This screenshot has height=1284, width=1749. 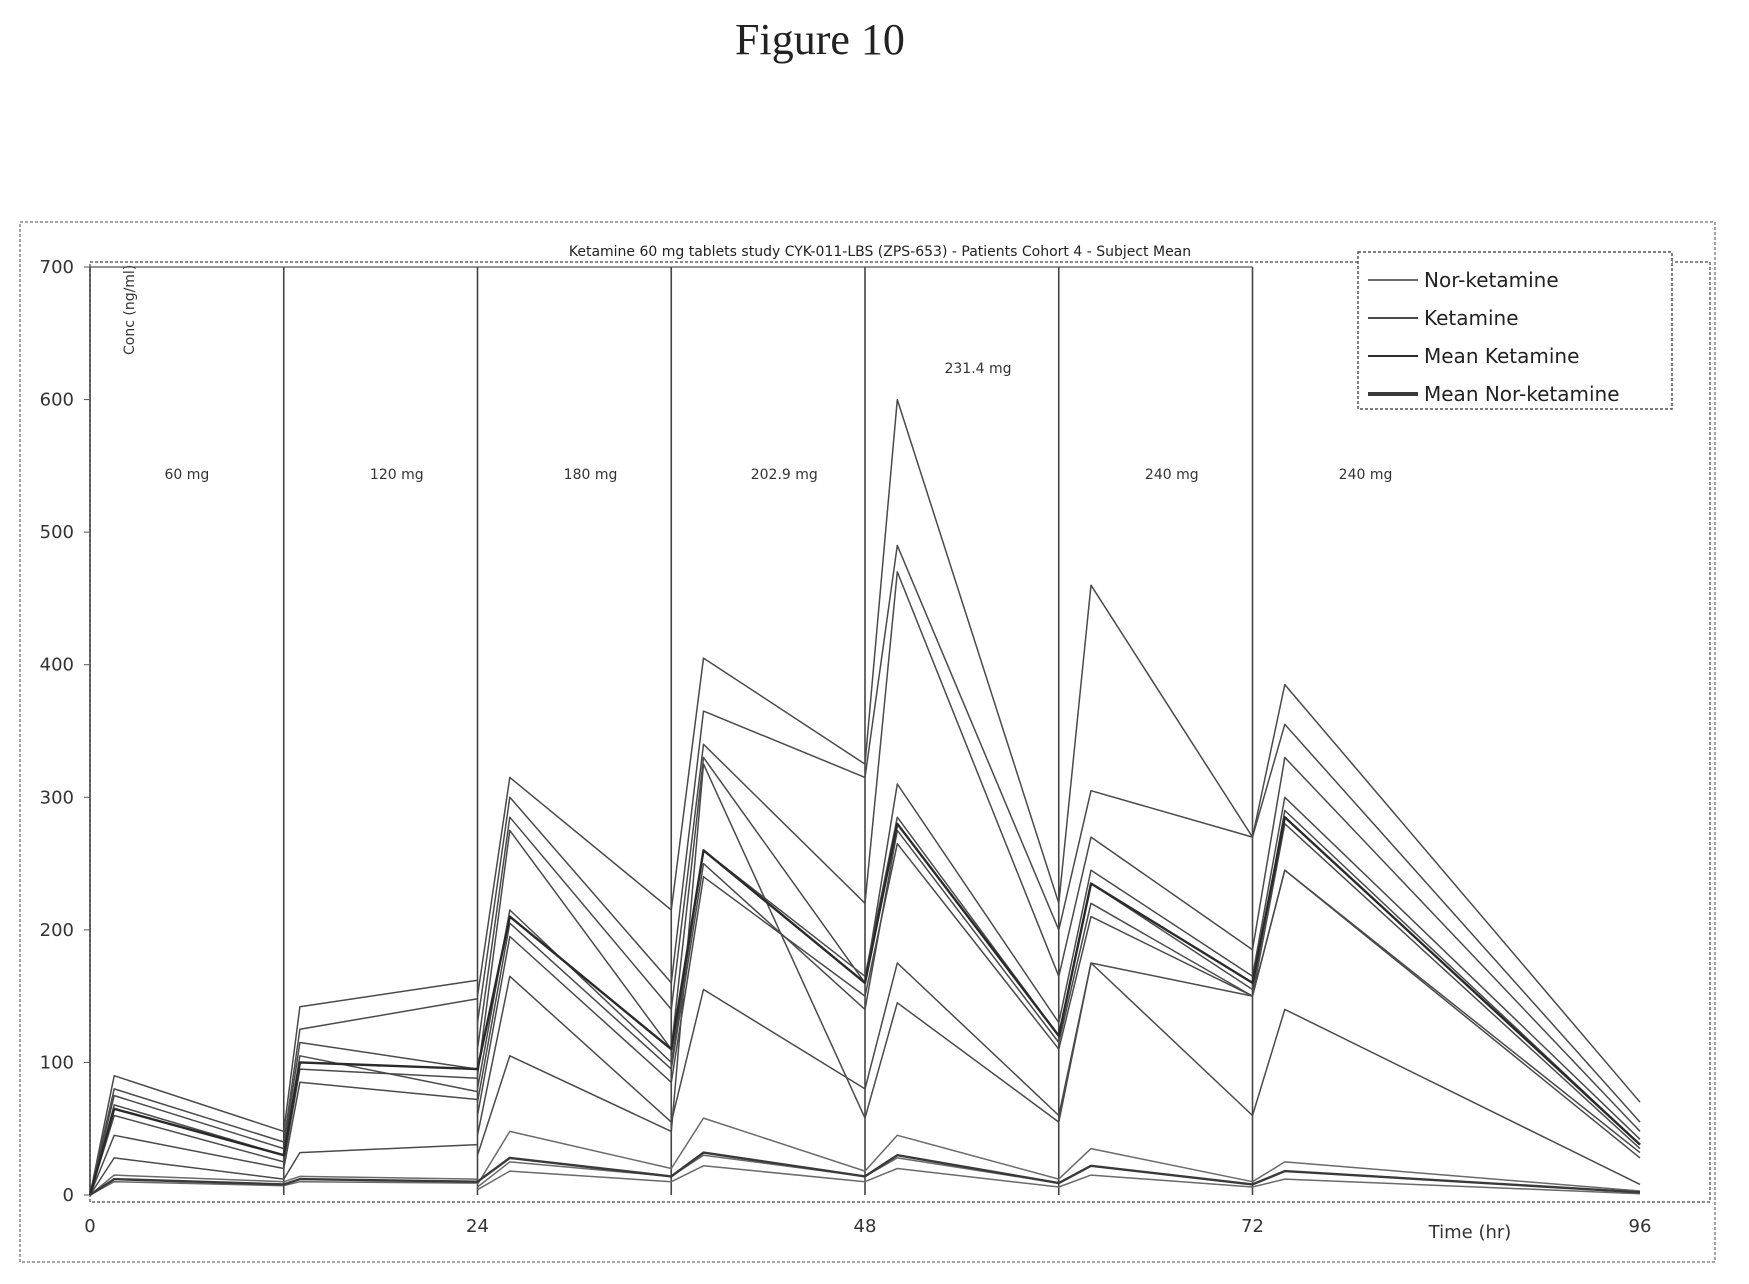 What do you see at coordinates (1471, 318) in the screenshot?
I see `legend-label-1: Ketamine` at bounding box center [1471, 318].